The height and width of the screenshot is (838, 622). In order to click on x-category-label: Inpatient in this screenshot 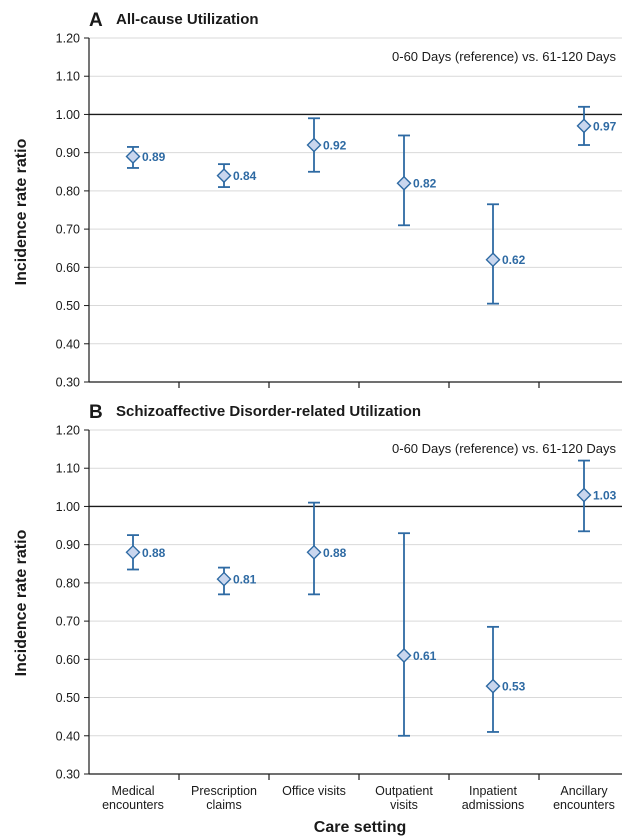, I will do `click(493, 791)`.